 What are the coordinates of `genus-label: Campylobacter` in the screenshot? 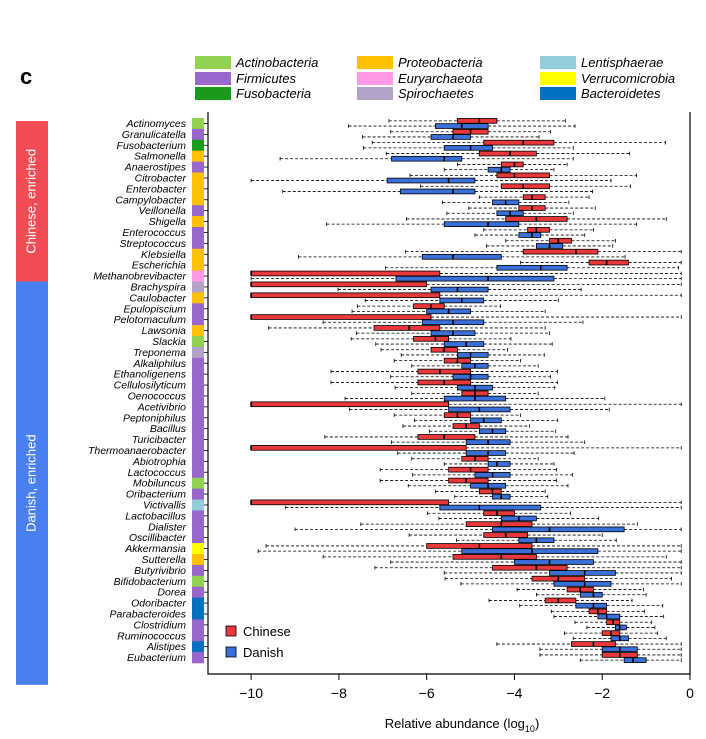 It's located at (150, 200).